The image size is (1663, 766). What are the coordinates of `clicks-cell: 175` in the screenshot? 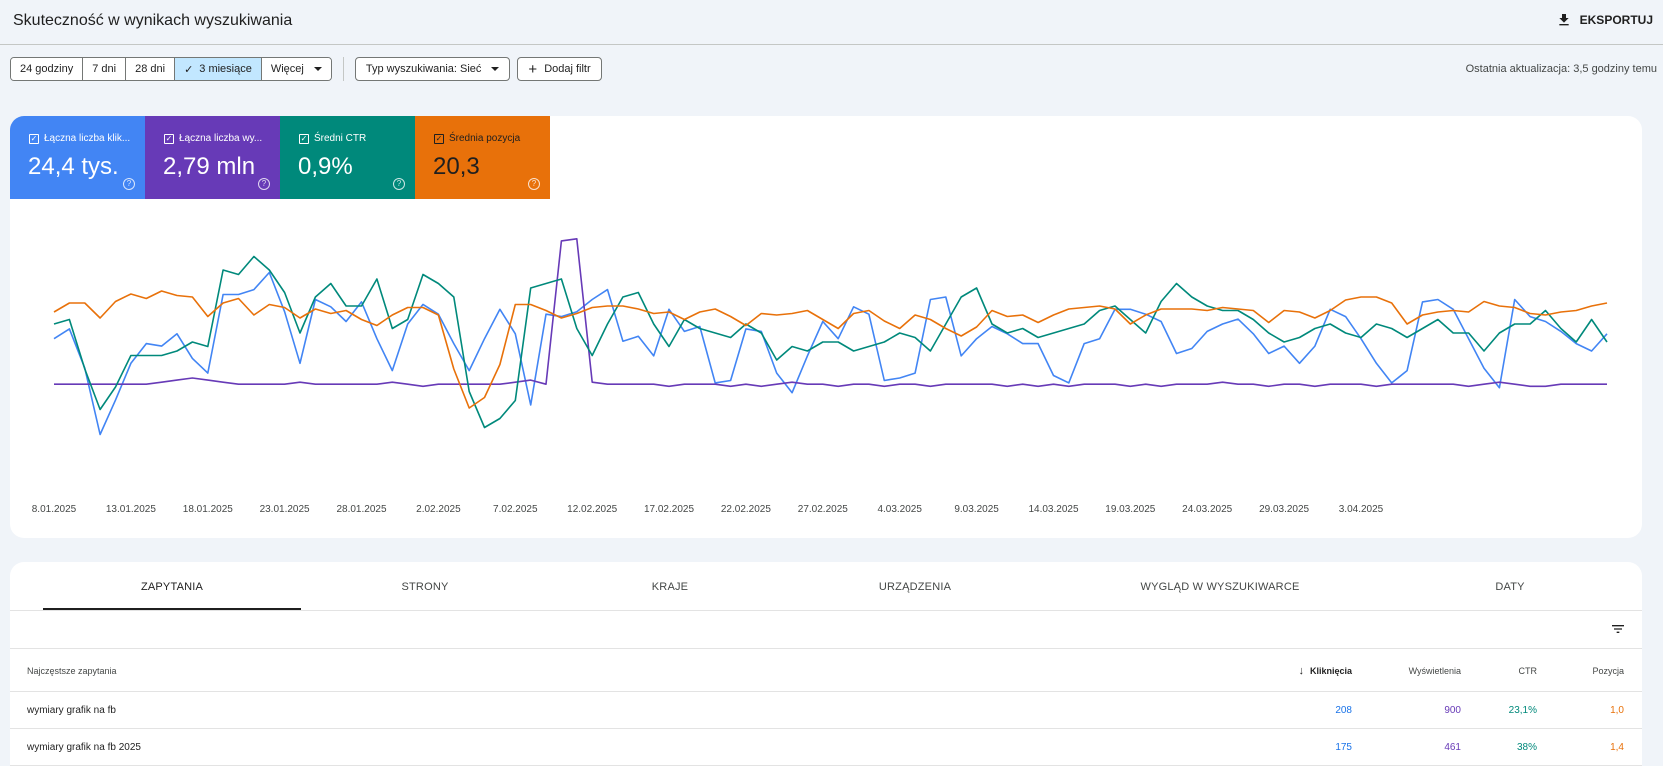 It's located at (1343, 747).